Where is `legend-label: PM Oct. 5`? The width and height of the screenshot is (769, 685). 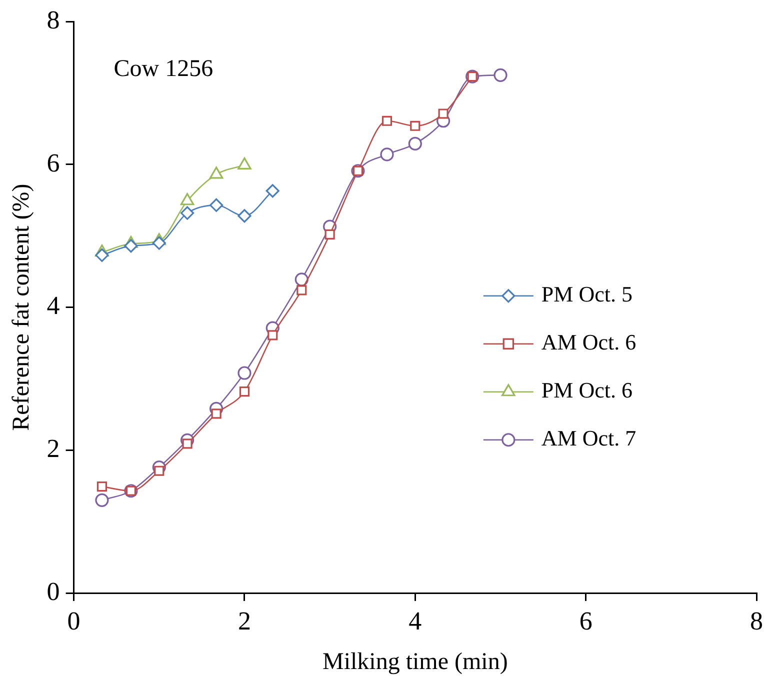 legend-label: PM Oct. 5 is located at coordinates (586, 294).